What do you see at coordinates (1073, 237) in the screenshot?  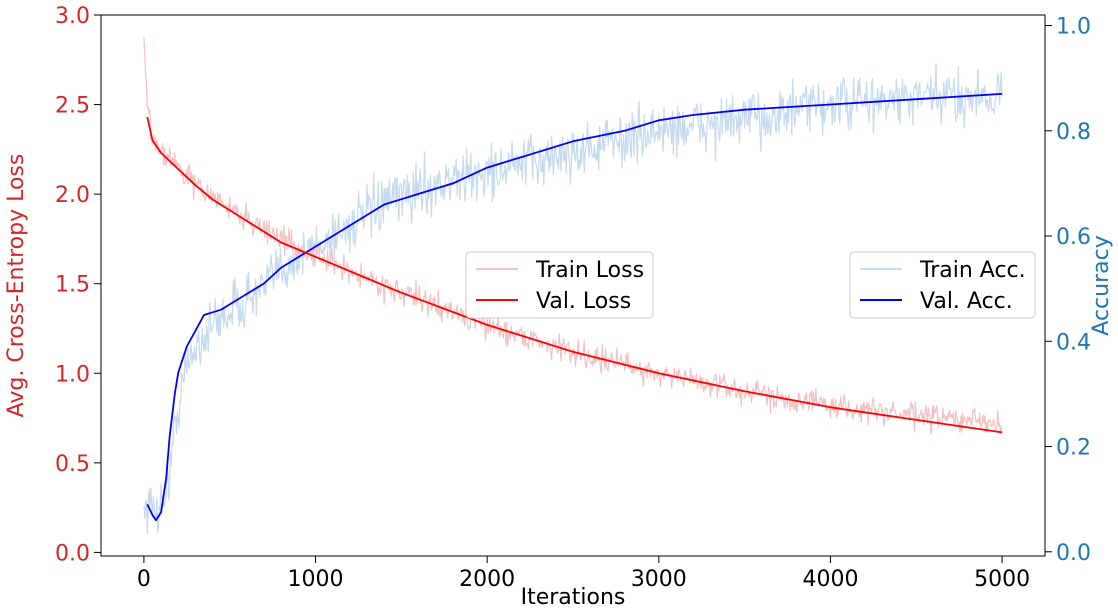 I see `y-right-tick-label: 0.6` at bounding box center [1073, 237].